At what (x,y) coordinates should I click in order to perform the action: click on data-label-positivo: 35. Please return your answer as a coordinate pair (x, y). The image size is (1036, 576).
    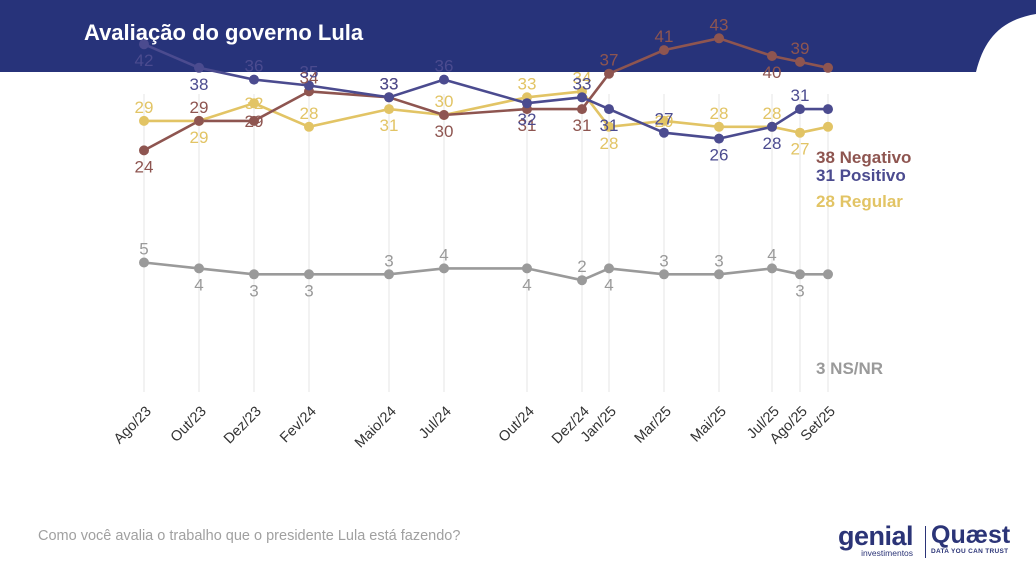
    Looking at the image, I should click on (309, 72).